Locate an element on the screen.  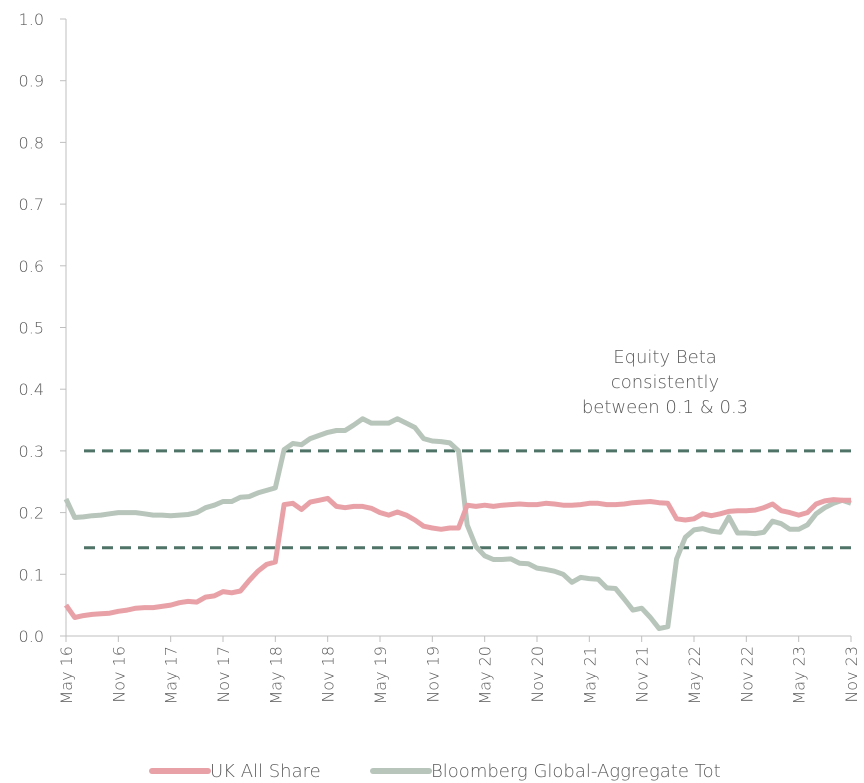
y-tick-label: 0.0 is located at coordinates (31, 636).